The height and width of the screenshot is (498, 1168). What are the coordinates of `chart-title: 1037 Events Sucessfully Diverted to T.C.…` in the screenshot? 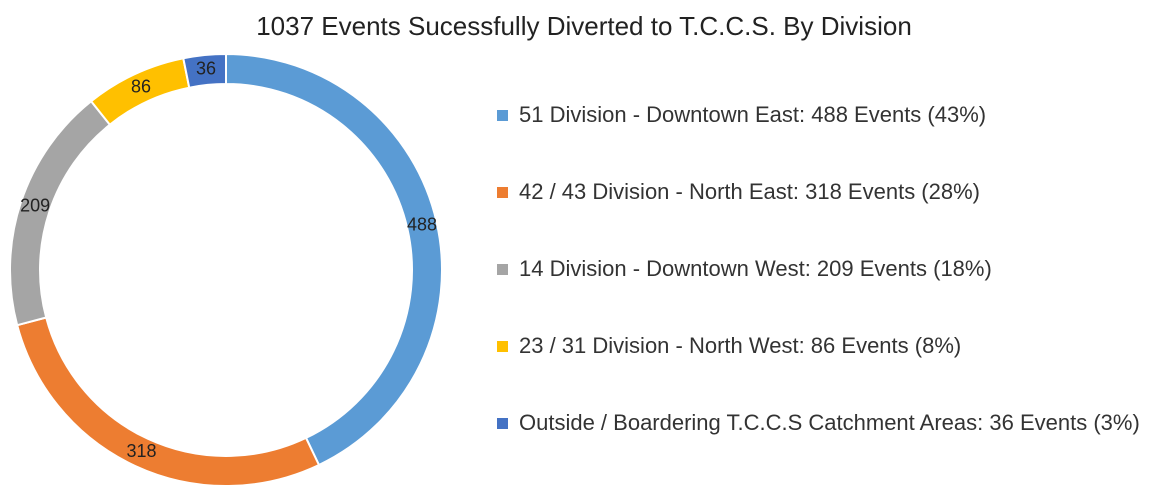 It's located at (584, 26).